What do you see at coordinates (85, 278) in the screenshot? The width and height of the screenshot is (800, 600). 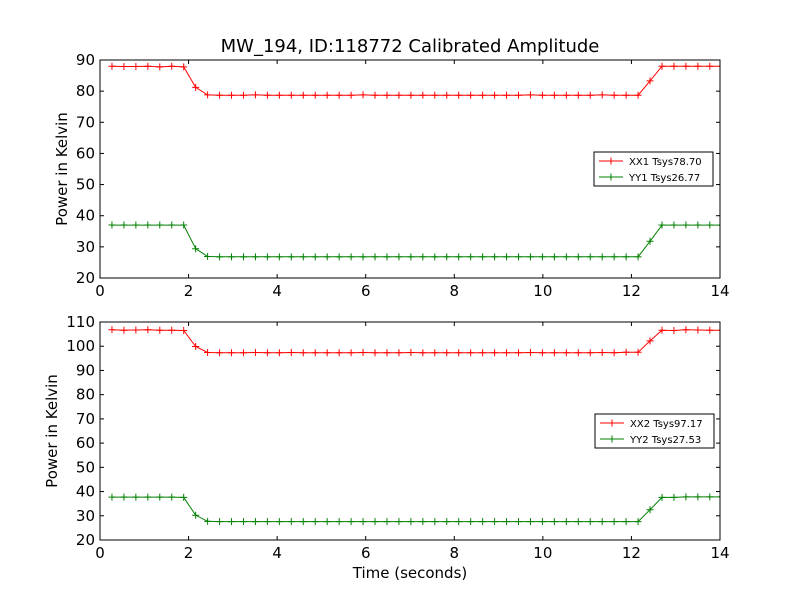 I see `y-tick-label: 20` at bounding box center [85, 278].